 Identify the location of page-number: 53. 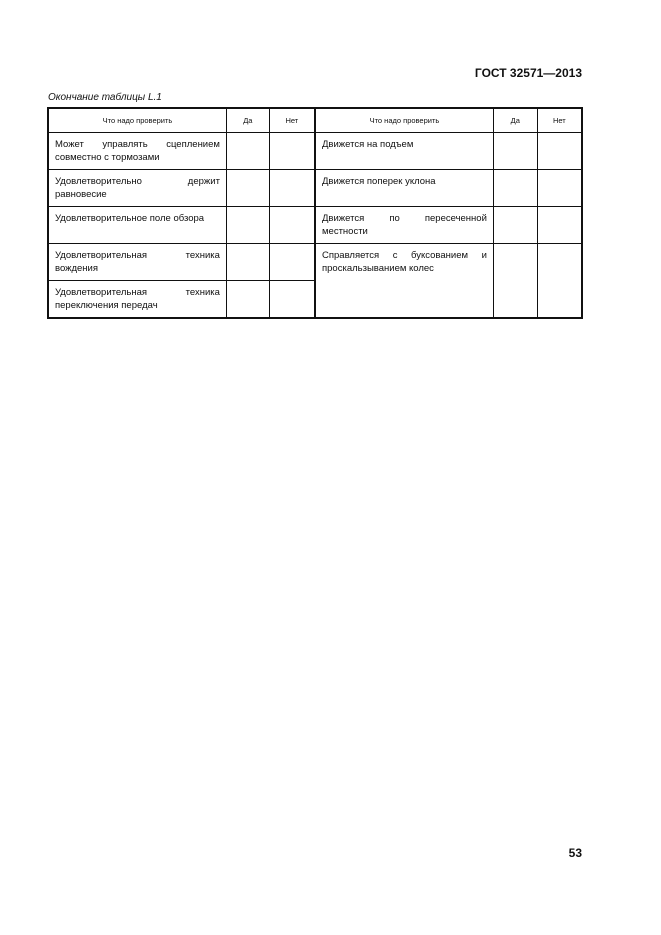
(575, 853).